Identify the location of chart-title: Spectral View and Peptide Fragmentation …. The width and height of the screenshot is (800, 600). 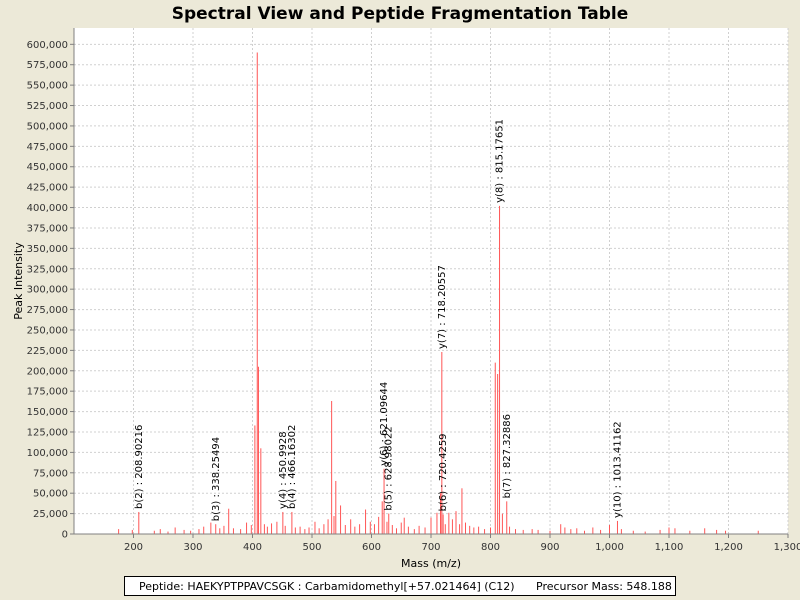
(400, 14).